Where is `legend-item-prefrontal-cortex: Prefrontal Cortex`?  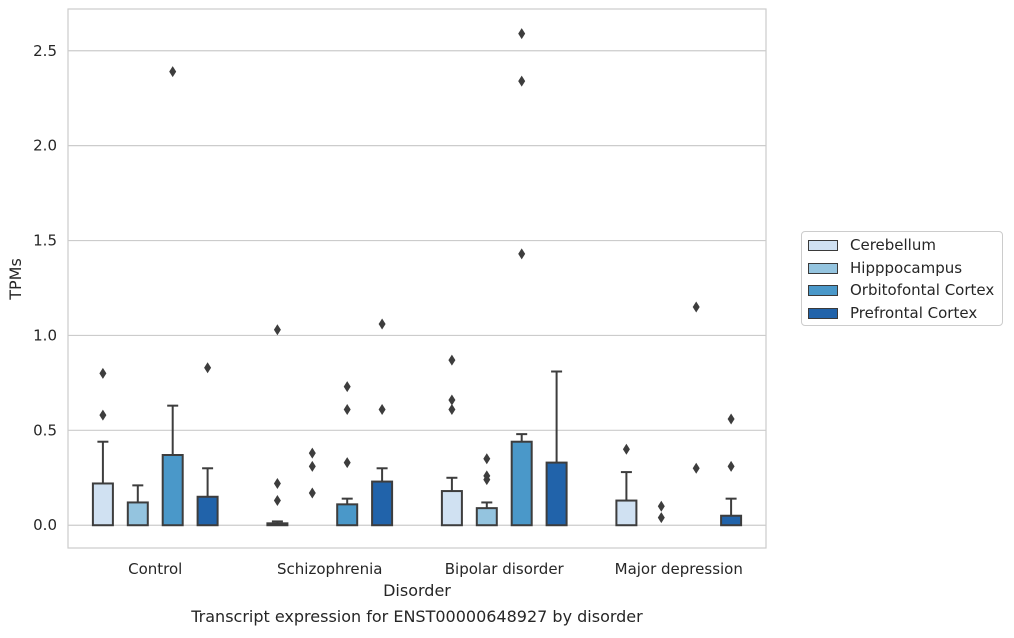
legend-item-prefrontal-cortex: Prefrontal Cortex is located at coordinates (892, 313).